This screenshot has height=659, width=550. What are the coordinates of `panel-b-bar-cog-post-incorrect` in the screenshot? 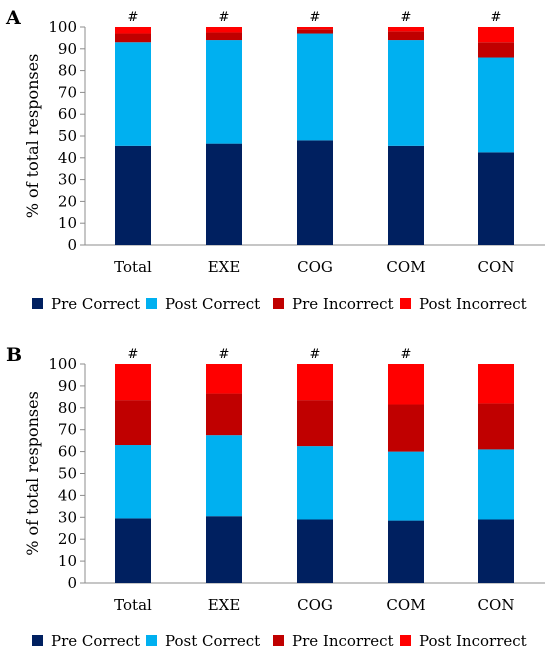 It's located at (315, 382).